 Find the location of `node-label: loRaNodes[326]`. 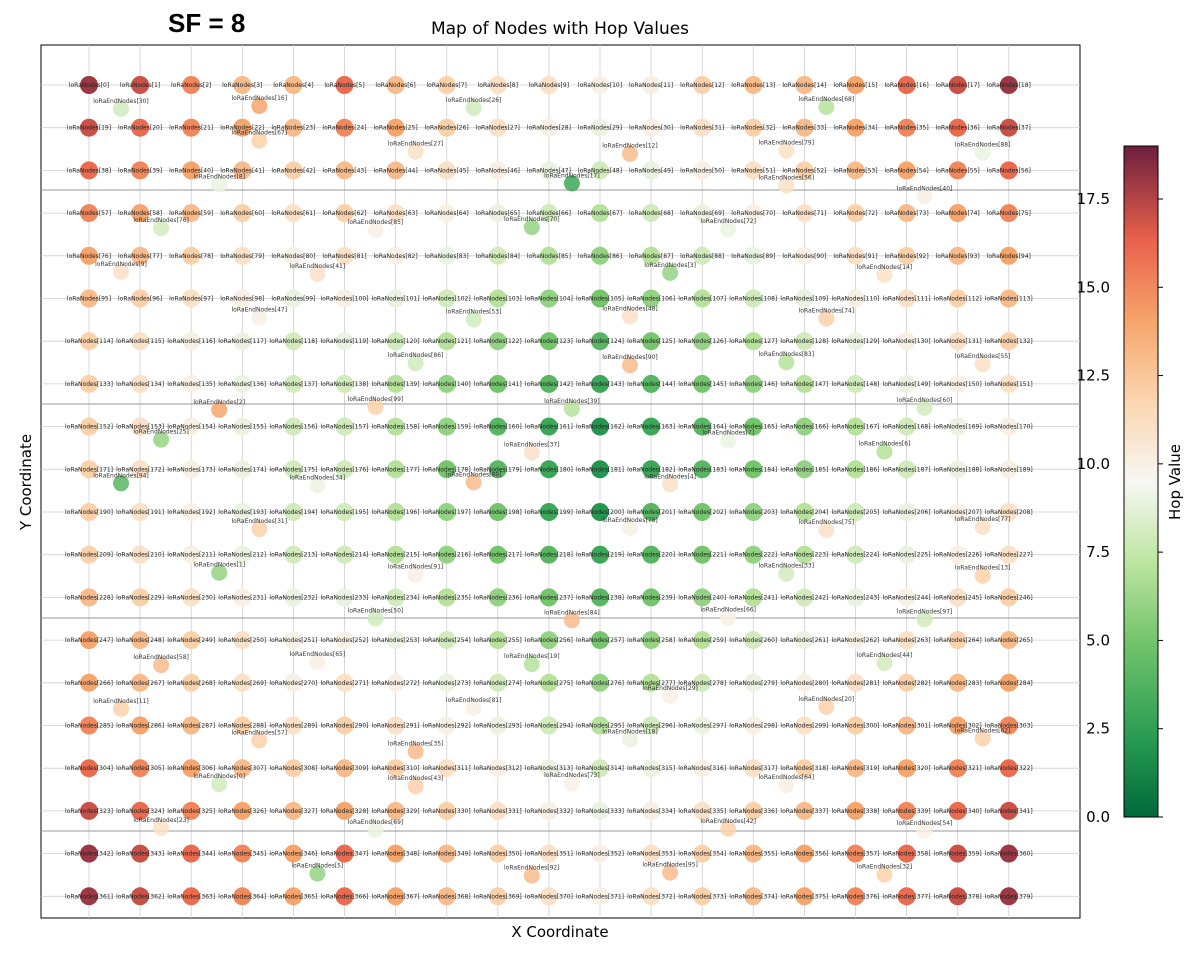

node-label: loRaNodes[326] is located at coordinates (242, 811).